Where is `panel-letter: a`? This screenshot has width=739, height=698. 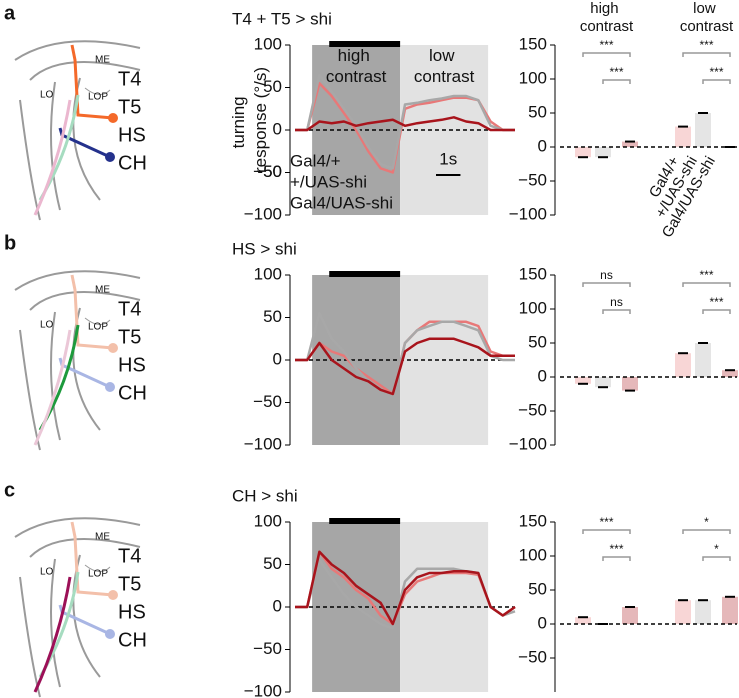
panel-letter: a is located at coordinates (10, 13).